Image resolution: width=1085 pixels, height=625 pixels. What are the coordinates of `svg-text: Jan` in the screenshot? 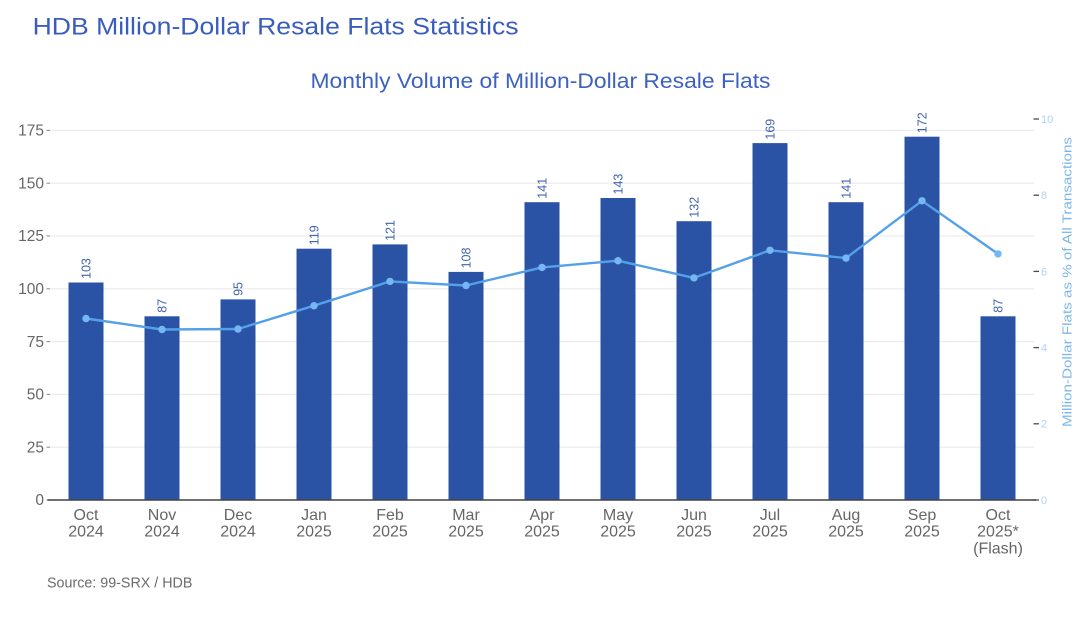 It's located at (314, 515).